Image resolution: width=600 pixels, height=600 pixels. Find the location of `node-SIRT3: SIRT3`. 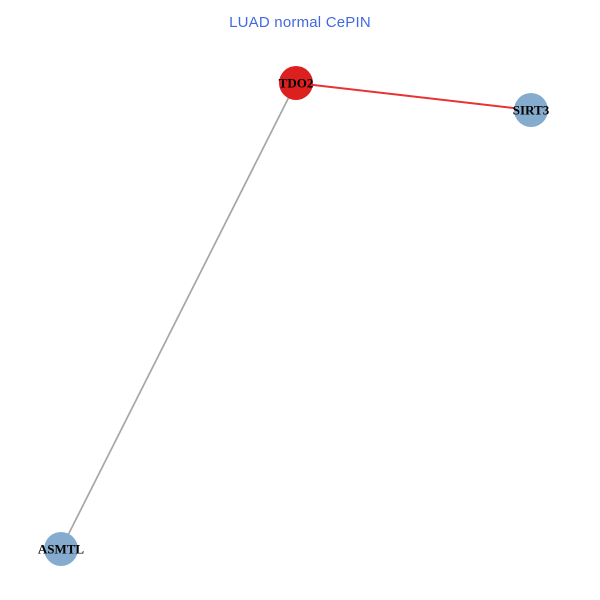

node-SIRT3: SIRT3 is located at coordinates (531, 110).